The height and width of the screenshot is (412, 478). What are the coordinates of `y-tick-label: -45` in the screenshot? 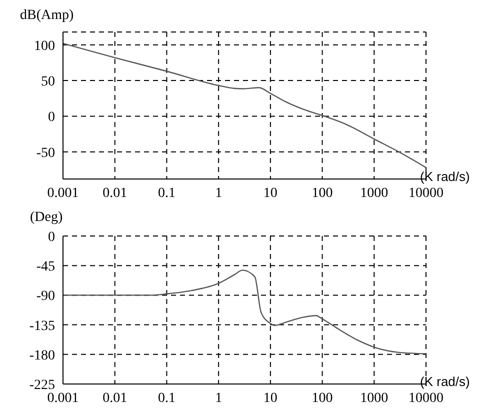 It's located at (45, 267).